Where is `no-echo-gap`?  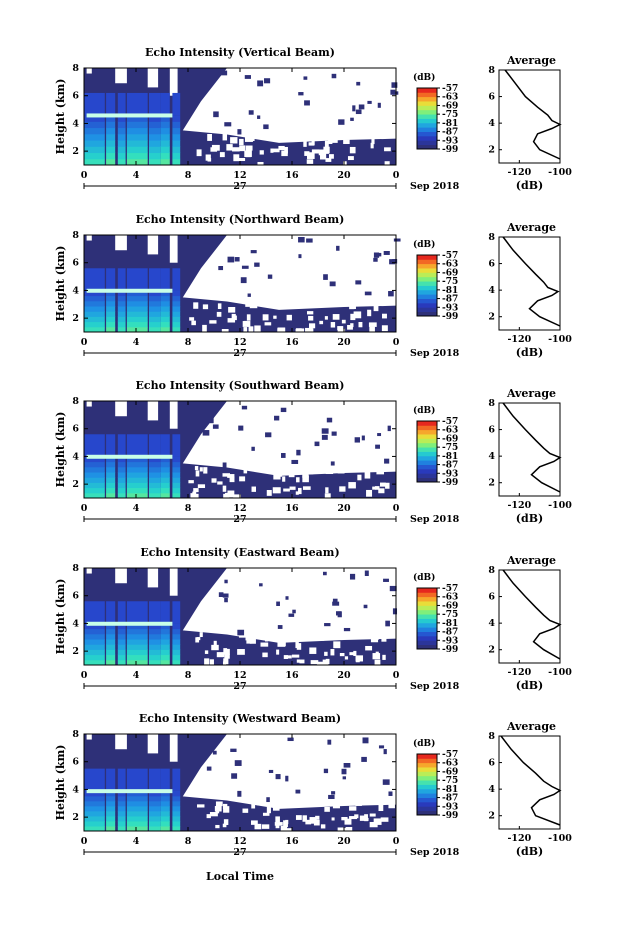
no-echo-gap is located at coordinates (173, 249).